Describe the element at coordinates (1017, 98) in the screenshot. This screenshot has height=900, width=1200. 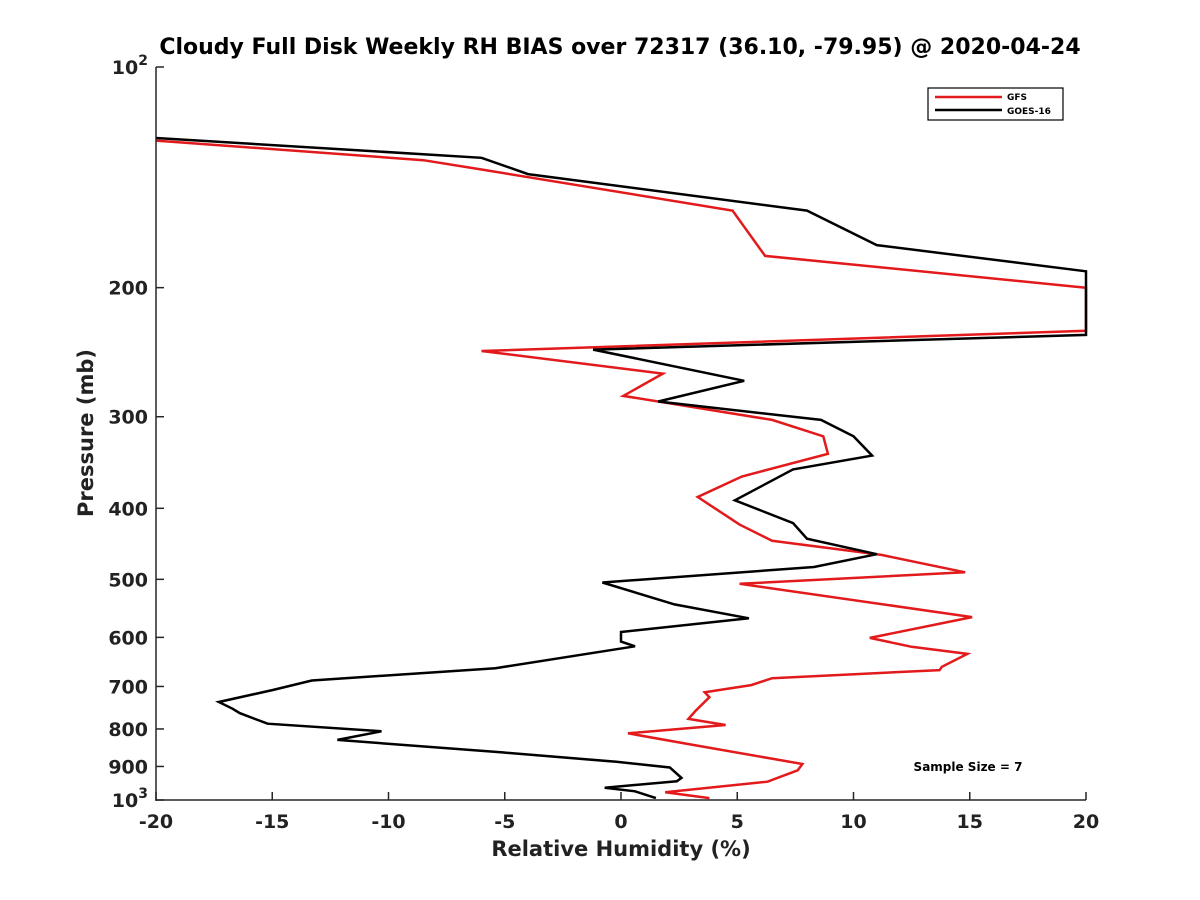
I see `legend-label-gfs: GFS` at that location.